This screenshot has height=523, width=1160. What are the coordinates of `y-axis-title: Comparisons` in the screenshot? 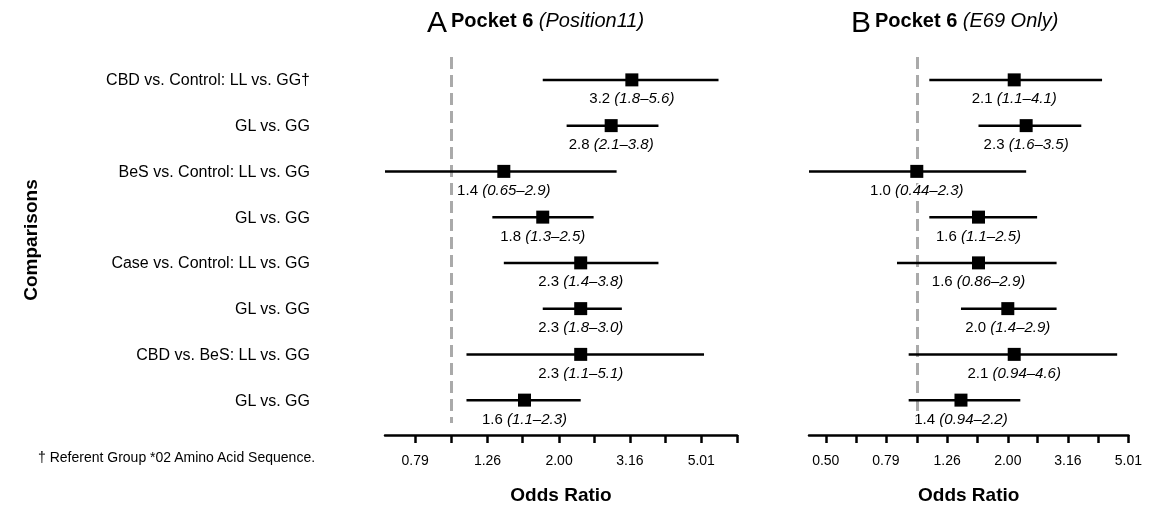 It's located at (30, 240).